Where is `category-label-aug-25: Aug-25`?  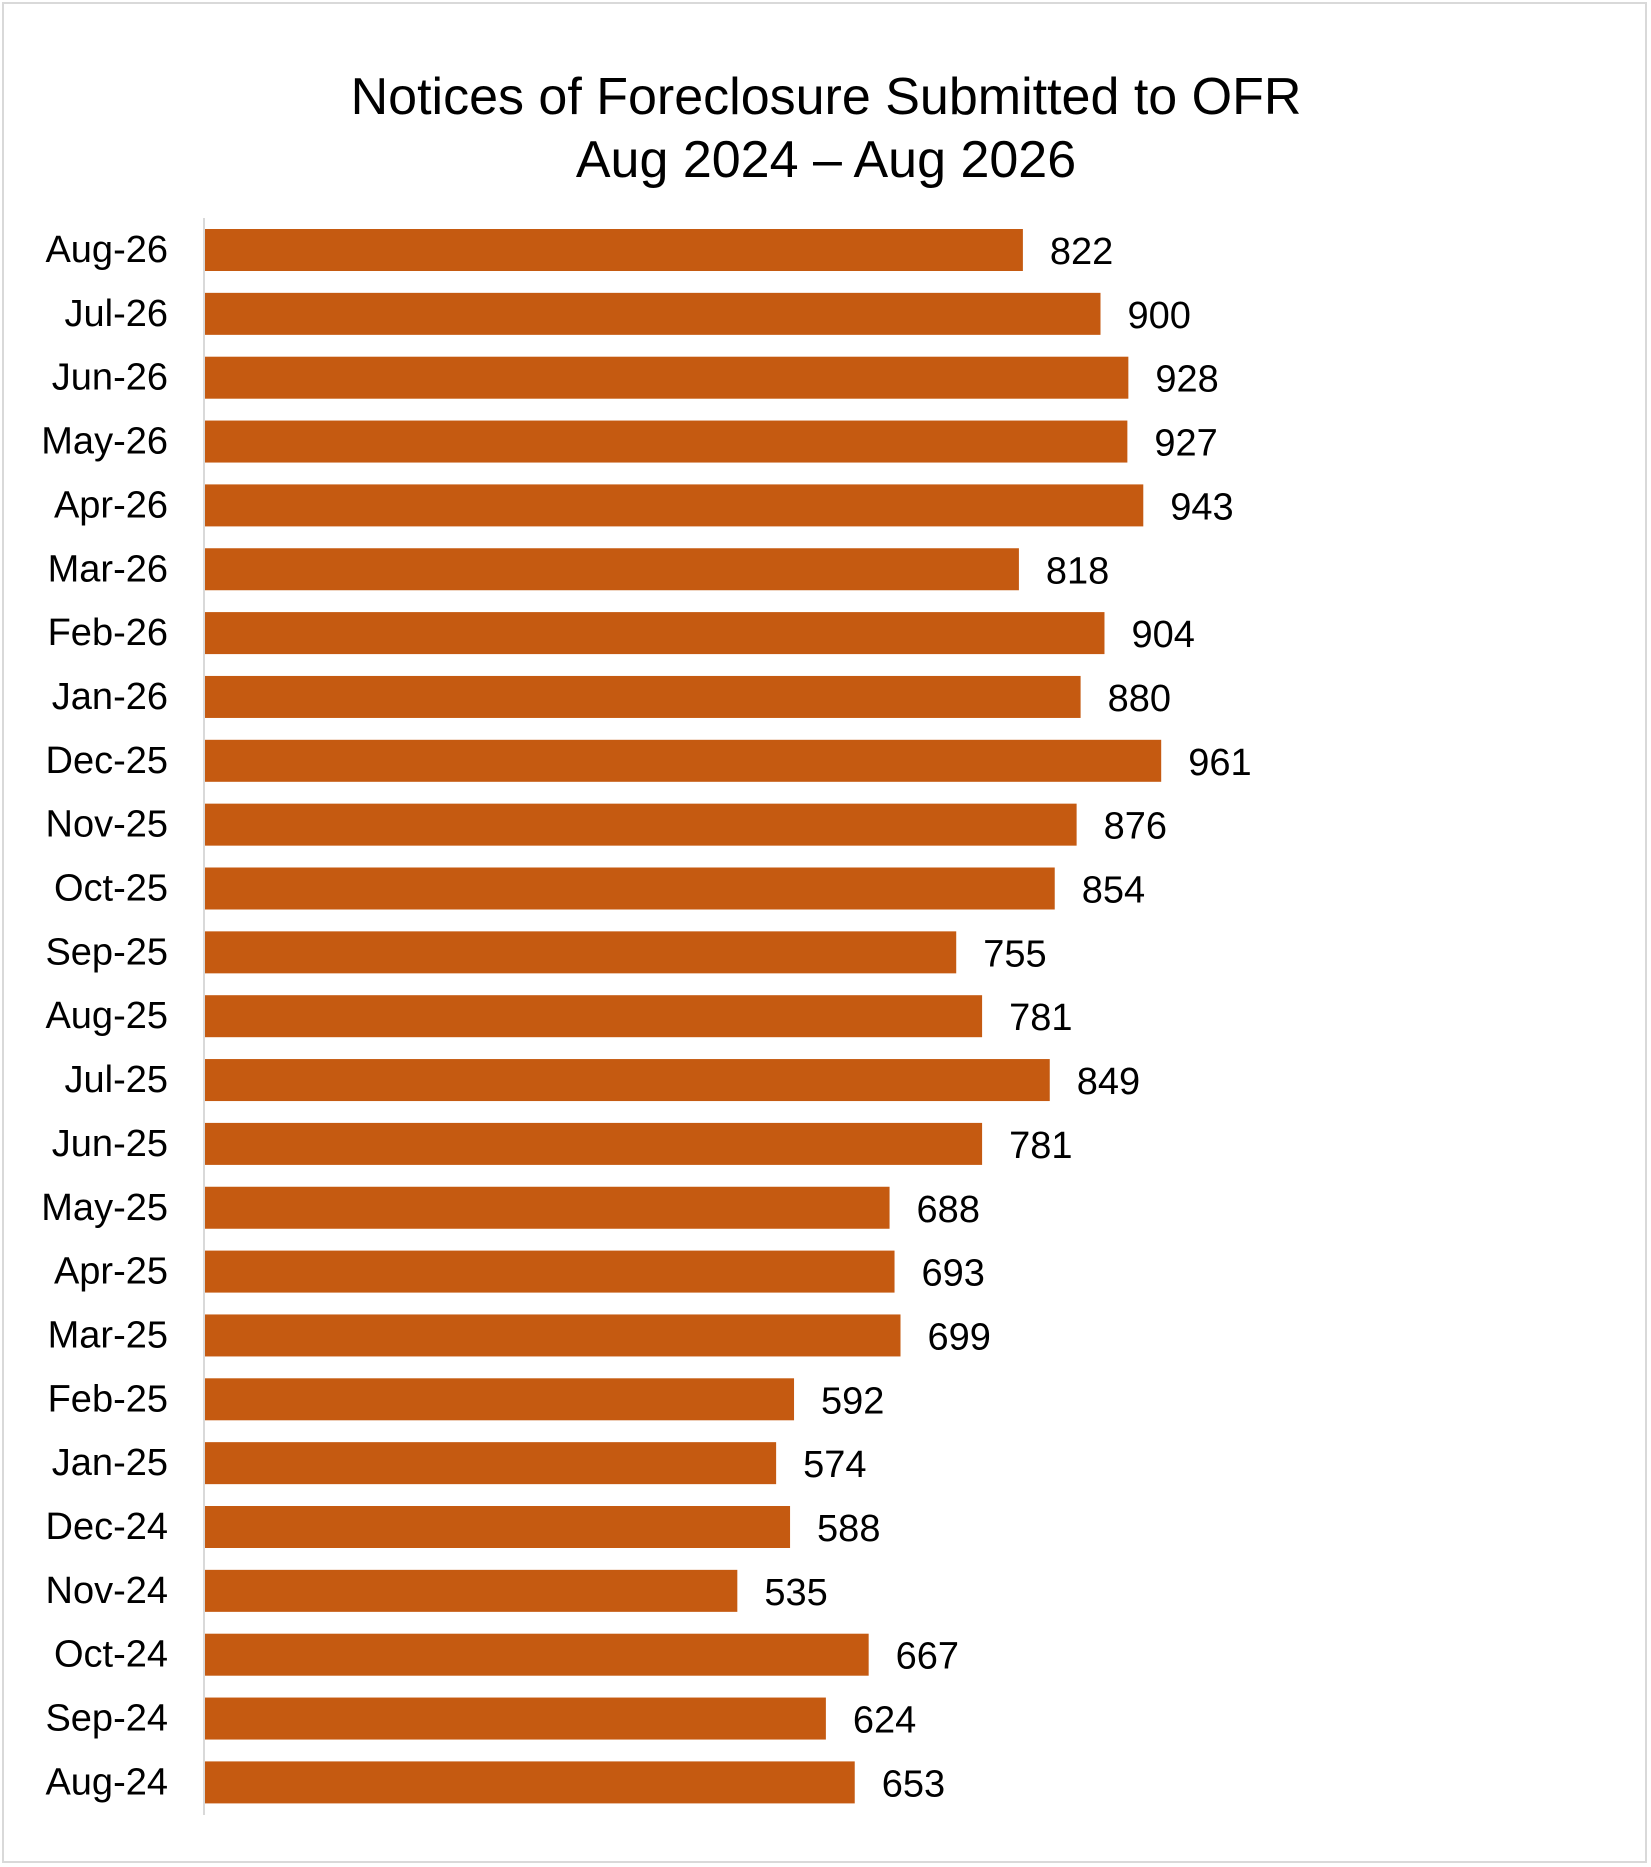
category-label-aug-25: Aug-25 is located at coordinates (106, 1016).